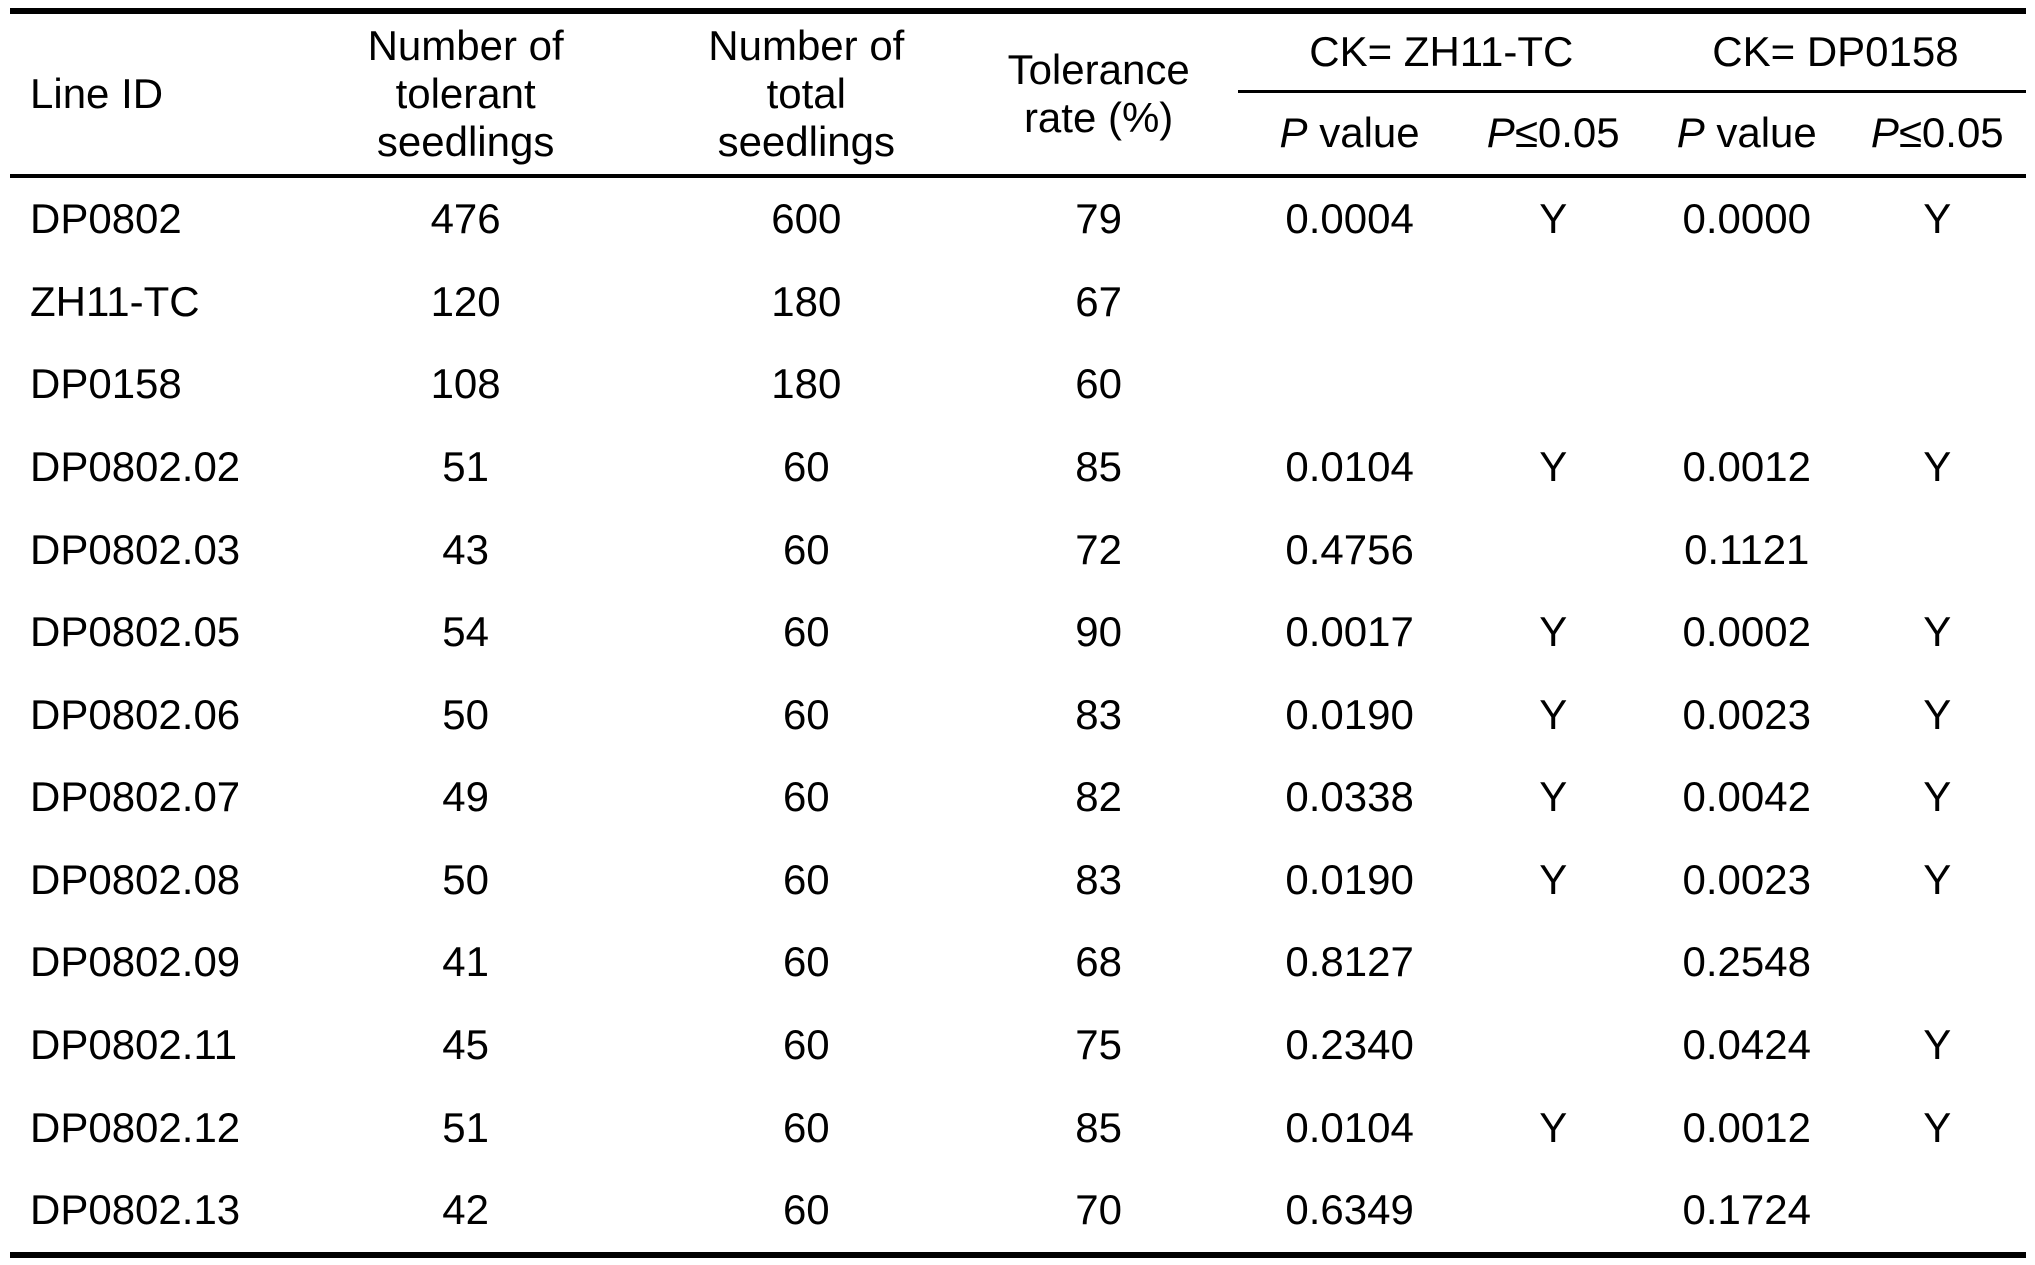 This screenshot has width=2035, height=1265. I want to click on header-p-value-ck2: P value, so click(1747, 133).